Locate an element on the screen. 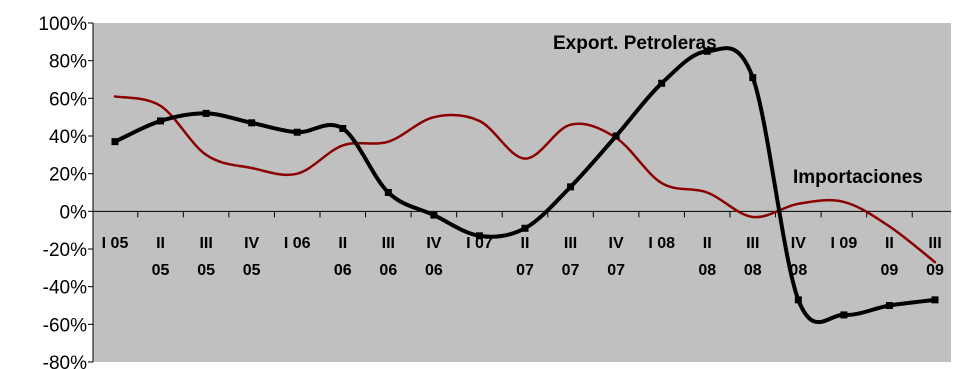 The height and width of the screenshot is (369, 955). x-tick-label-15: IV 08 is located at coordinates (798, 257).